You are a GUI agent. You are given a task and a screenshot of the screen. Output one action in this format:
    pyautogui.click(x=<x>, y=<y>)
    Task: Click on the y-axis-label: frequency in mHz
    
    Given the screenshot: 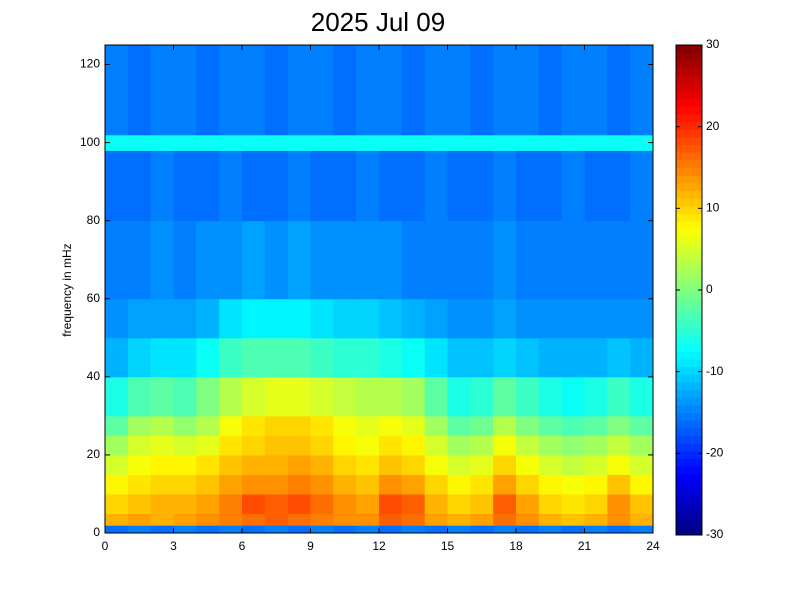 What is the action you would take?
    pyautogui.click(x=67, y=289)
    